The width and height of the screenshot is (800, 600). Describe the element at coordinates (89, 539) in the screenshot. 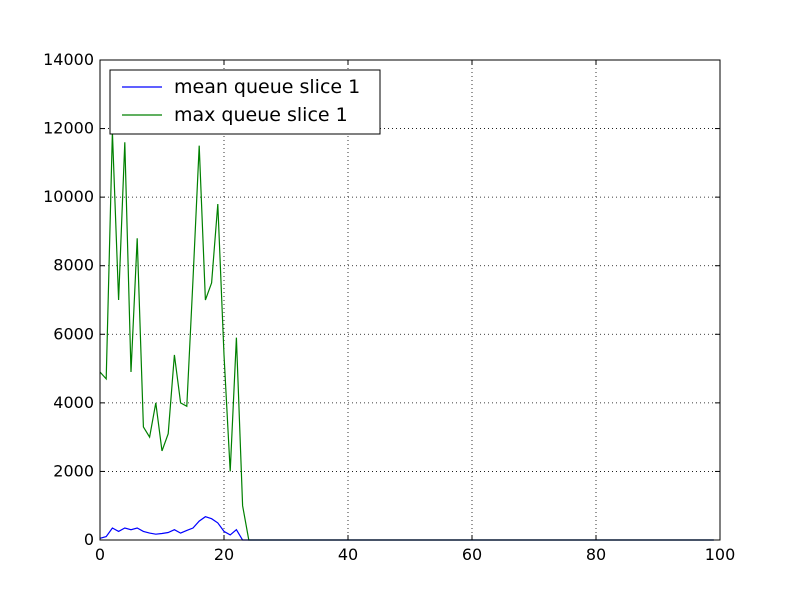

I see `y-tick-label: 0` at that location.